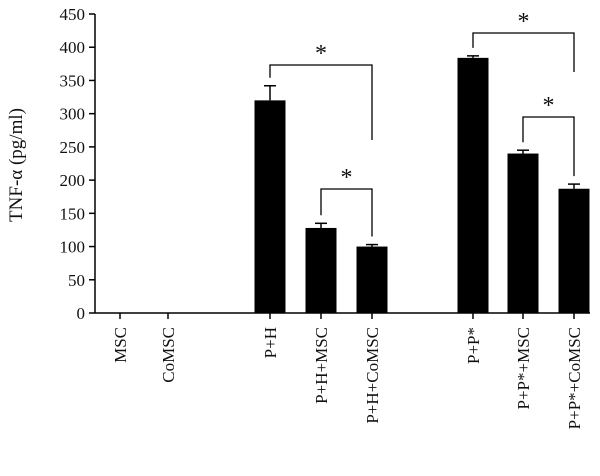  I want to click on category-label: P+P*, so click(473, 345).